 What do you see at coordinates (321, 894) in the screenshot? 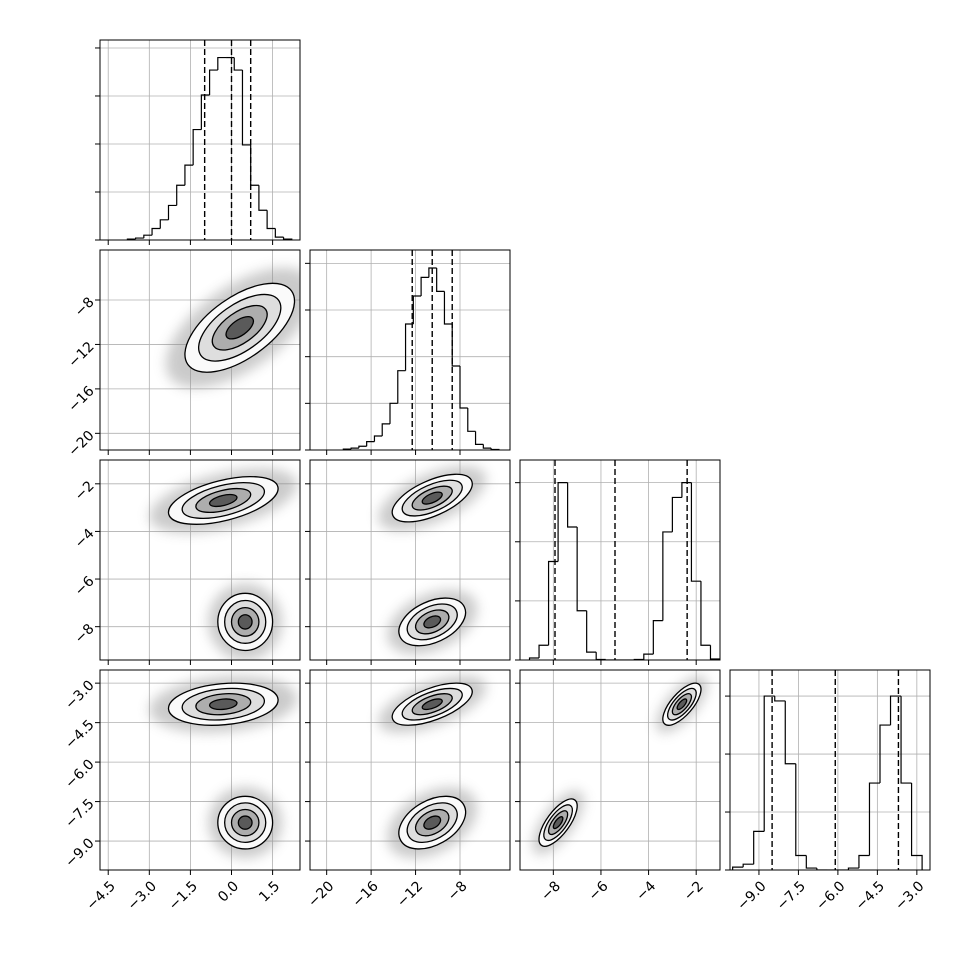
I see `x-tick-label: −20` at bounding box center [321, 894].